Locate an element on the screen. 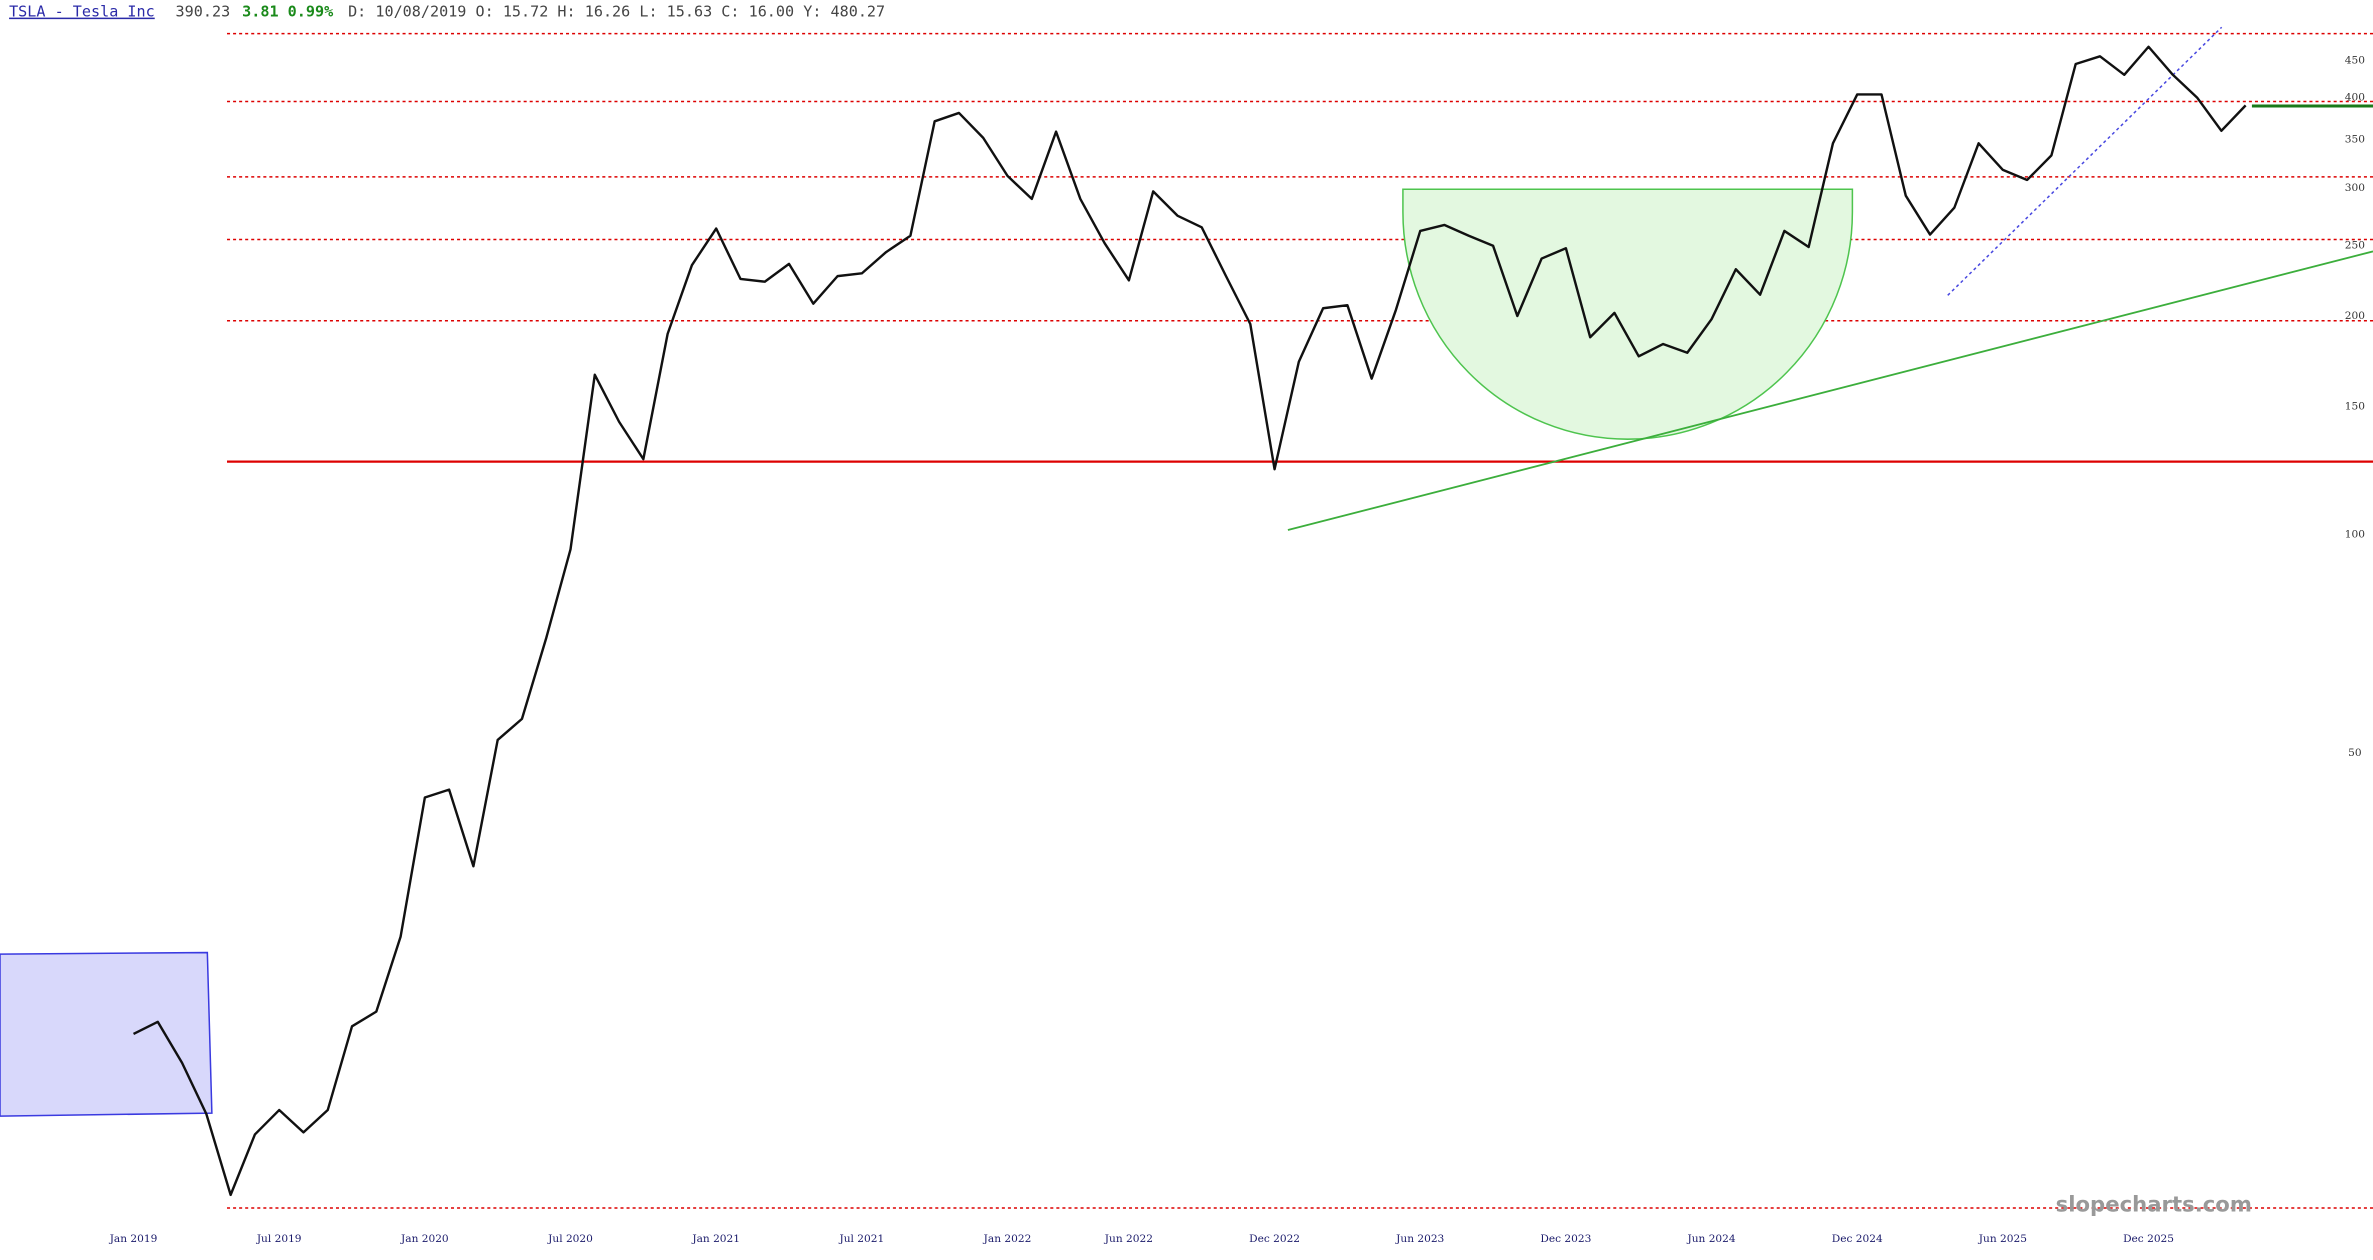 The height and width of the screenshot is (1260, 2373). x-tick-label: Jan 2021 is located at coordinates (715, 1239).